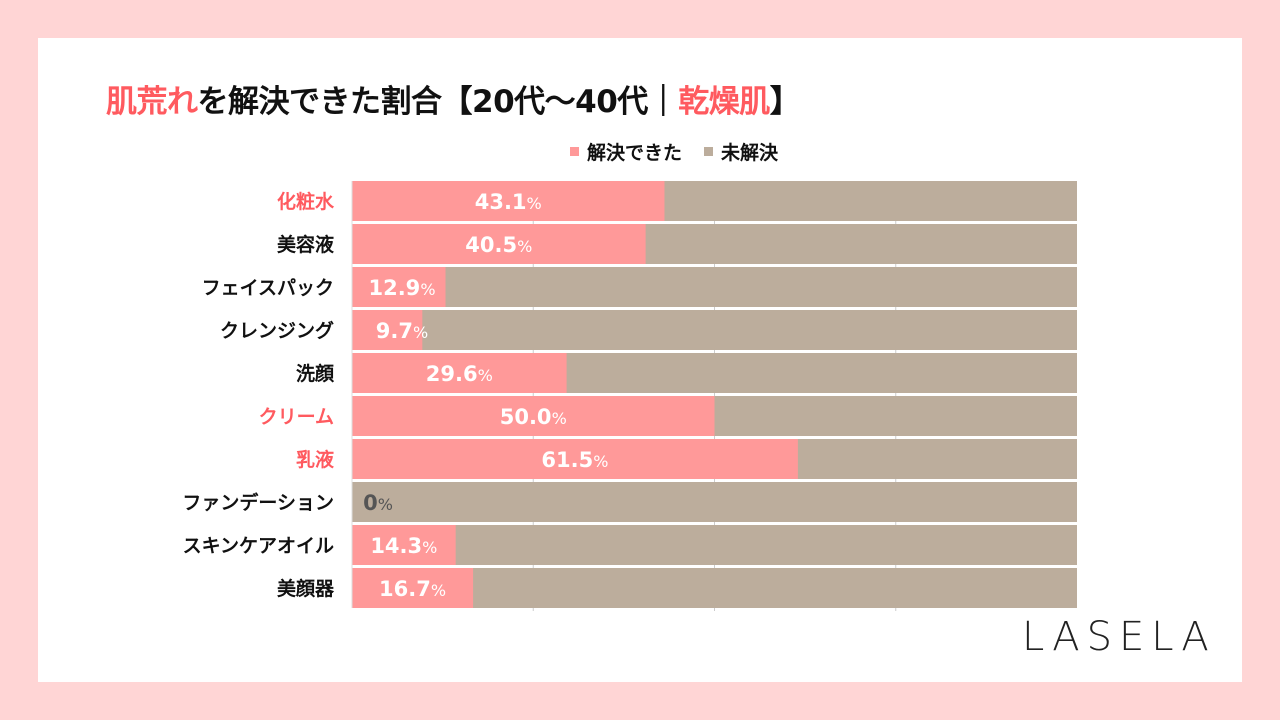  Describe the element at coordinates (378, 503) in the screenshot. I see `value-label: 0%` at that location.